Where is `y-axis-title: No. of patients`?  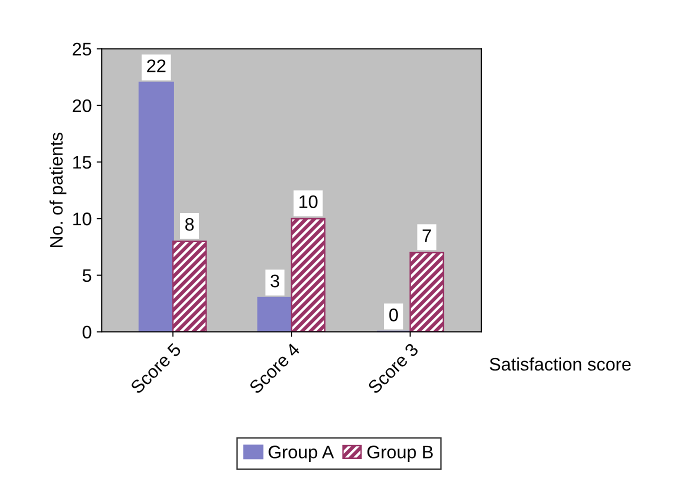
y-axis-title: No. of patients is located at coordinates (58, 190).